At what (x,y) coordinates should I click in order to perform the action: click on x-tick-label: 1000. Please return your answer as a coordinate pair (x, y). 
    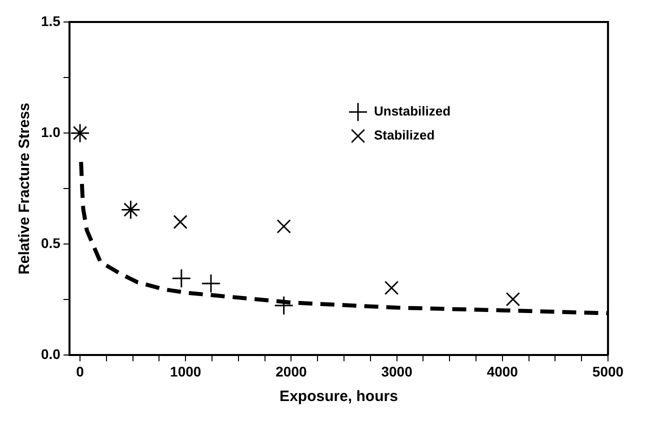
    Looking at the image, I should click on (186, 371).